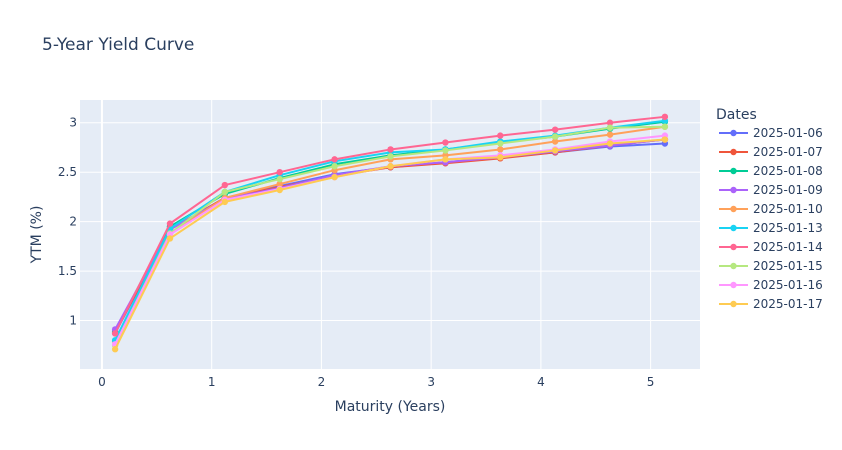  I want to click on y-tick-label: 1.5, so click(67, 271).